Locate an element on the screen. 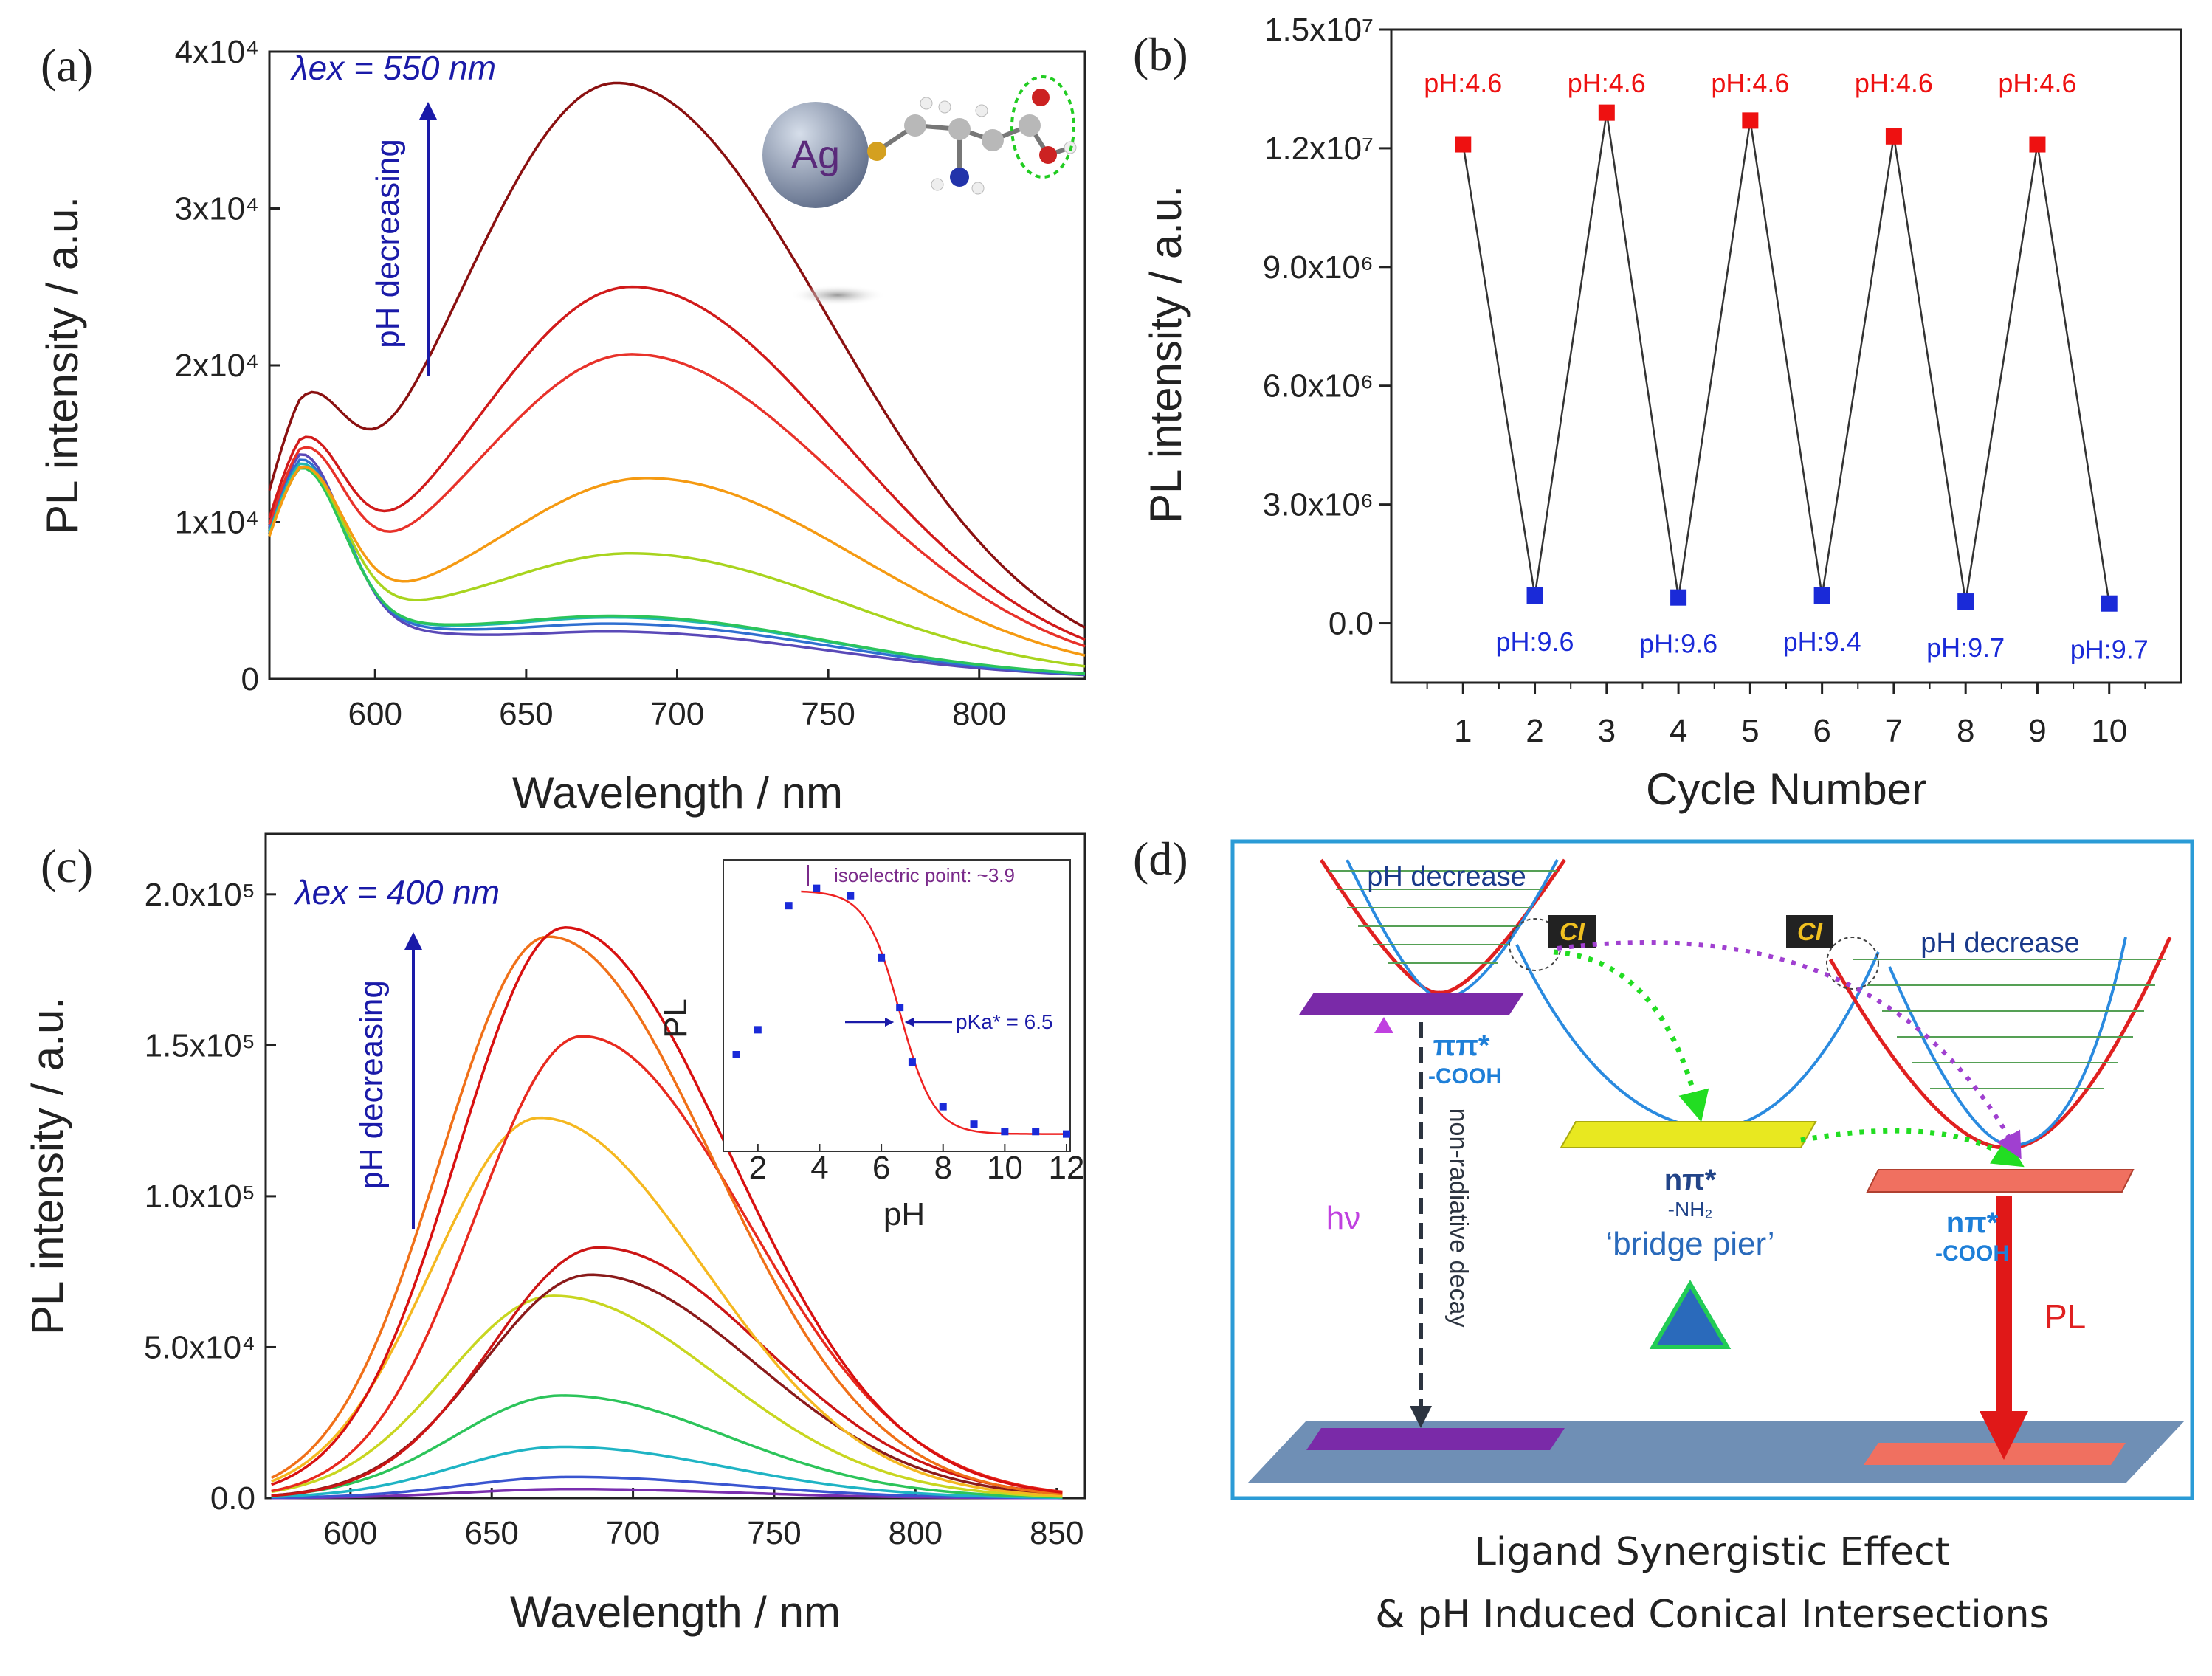 This screenshot has height=1676, width=2212. c-xtick-label: 700 is located at coordinates (633, 1533).